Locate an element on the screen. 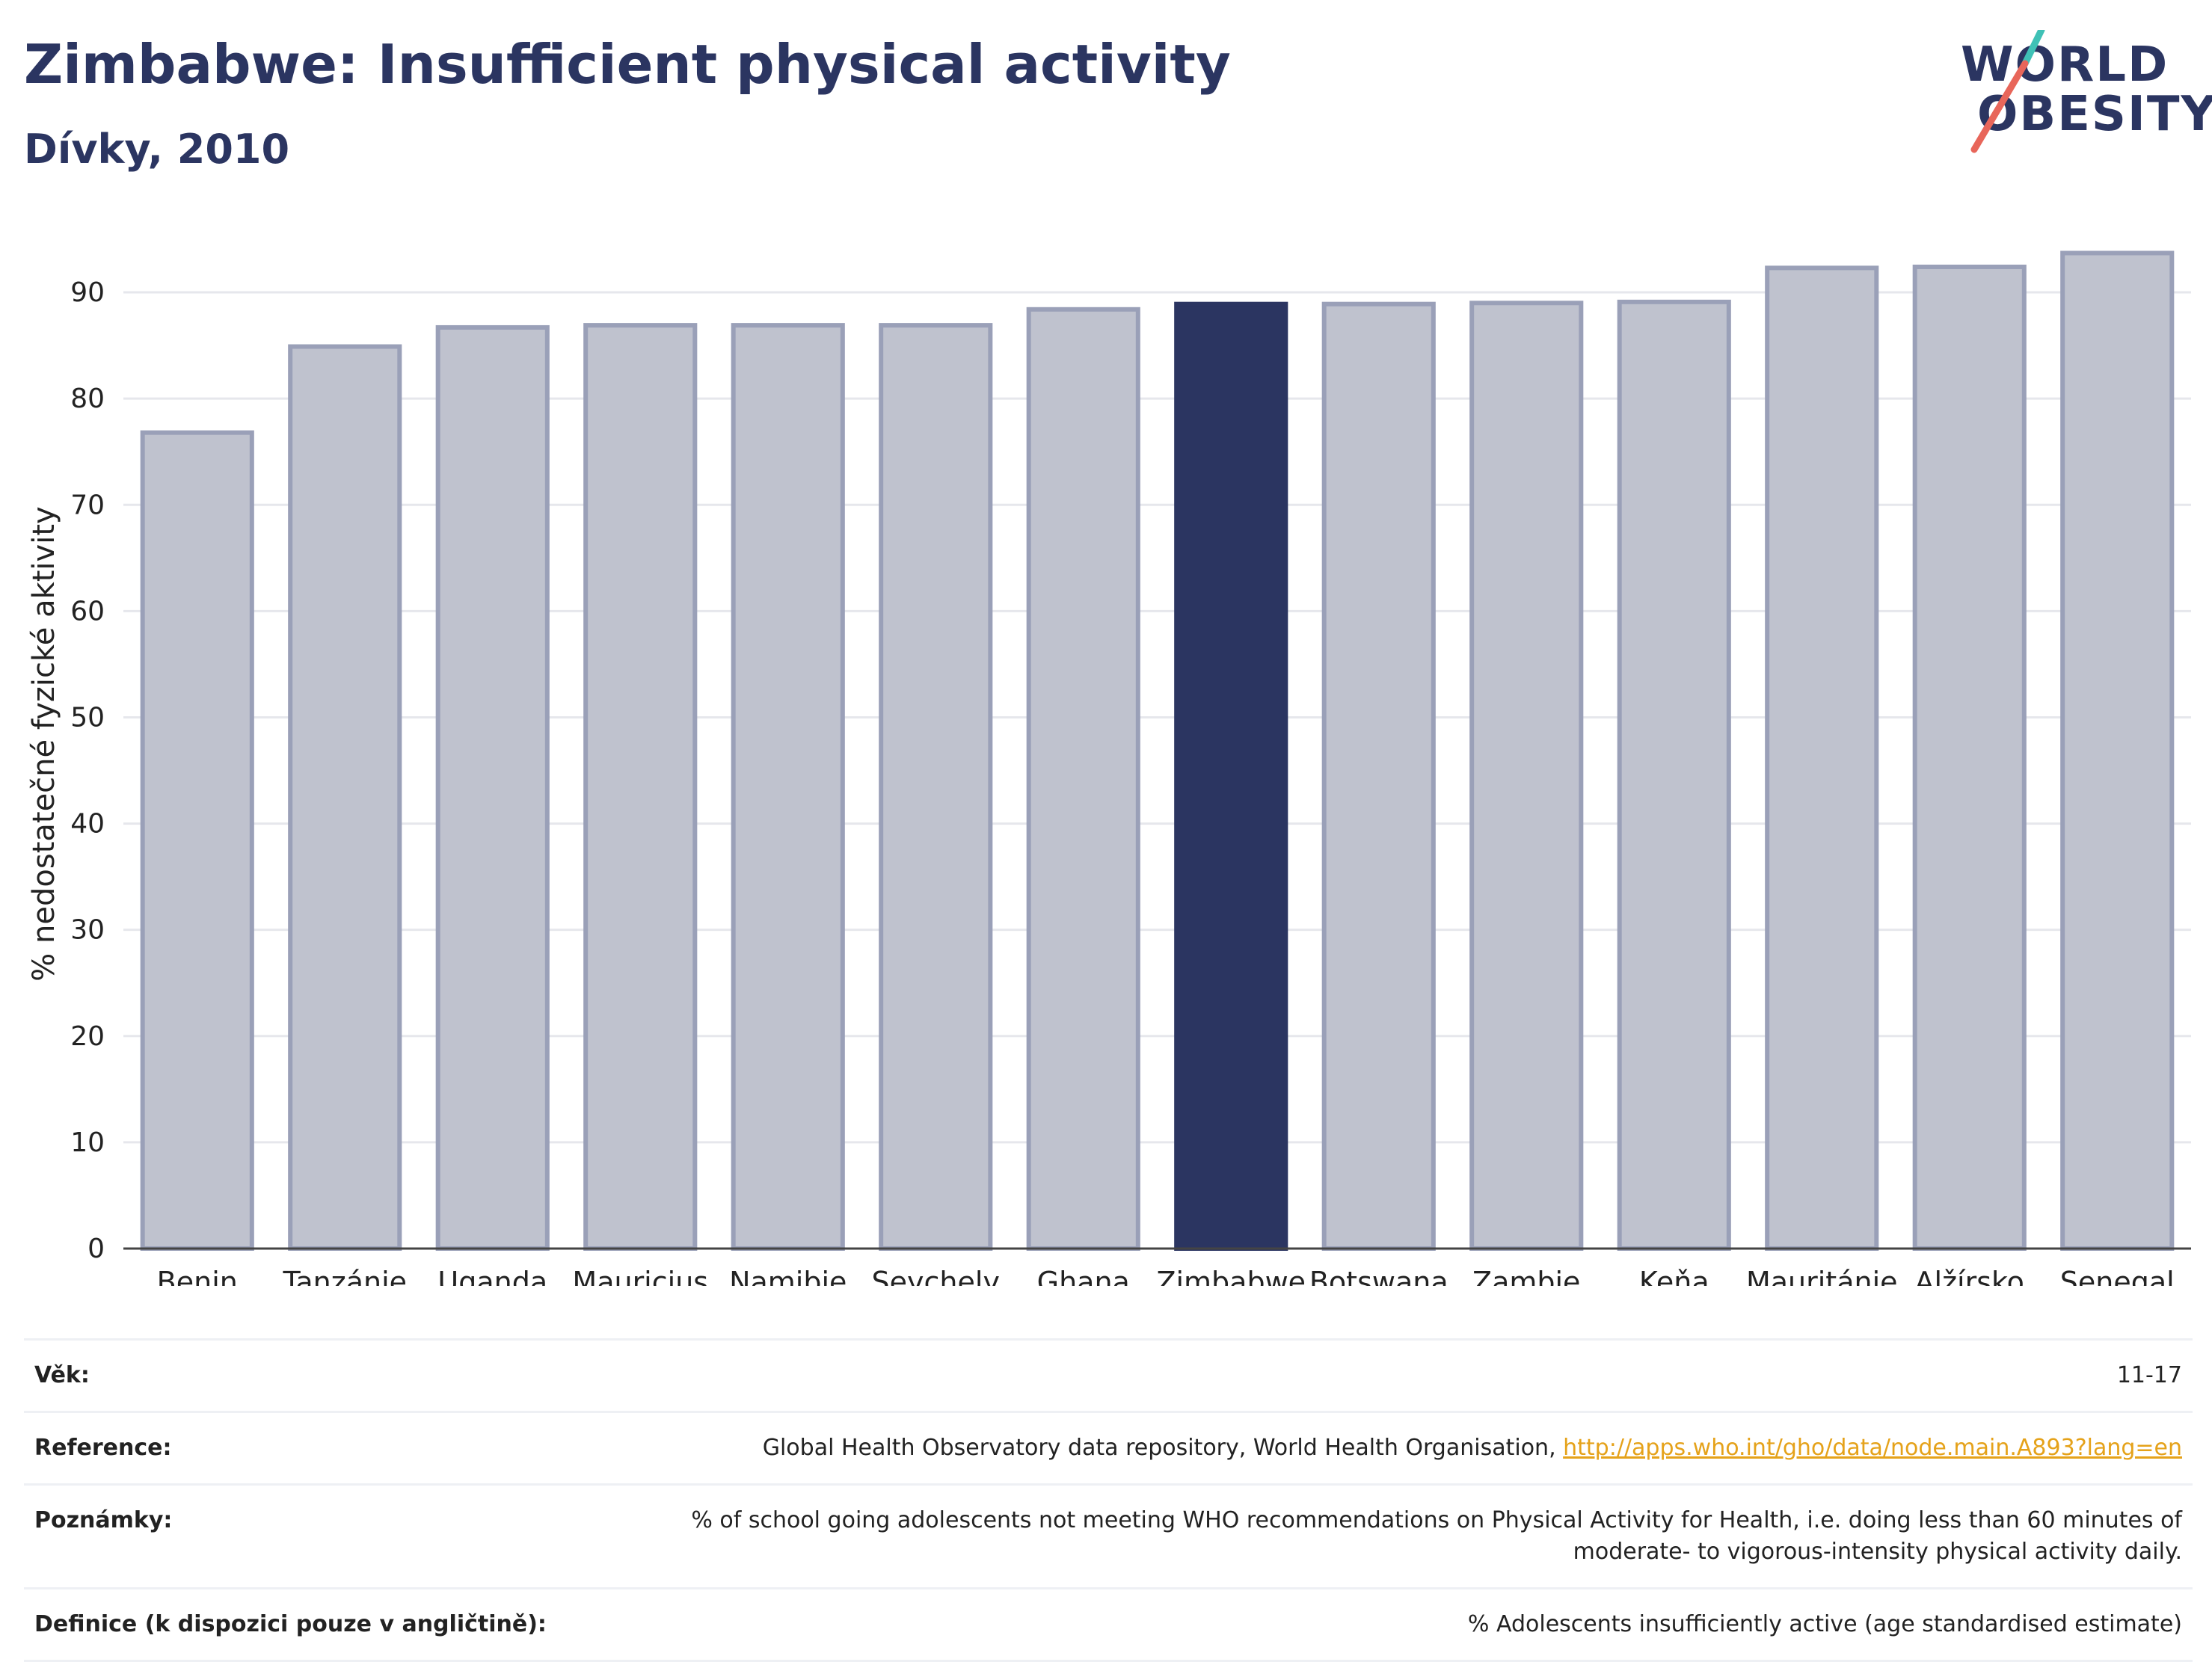  x-tick-label: Ghana is located at coordinates (1083, 1276).